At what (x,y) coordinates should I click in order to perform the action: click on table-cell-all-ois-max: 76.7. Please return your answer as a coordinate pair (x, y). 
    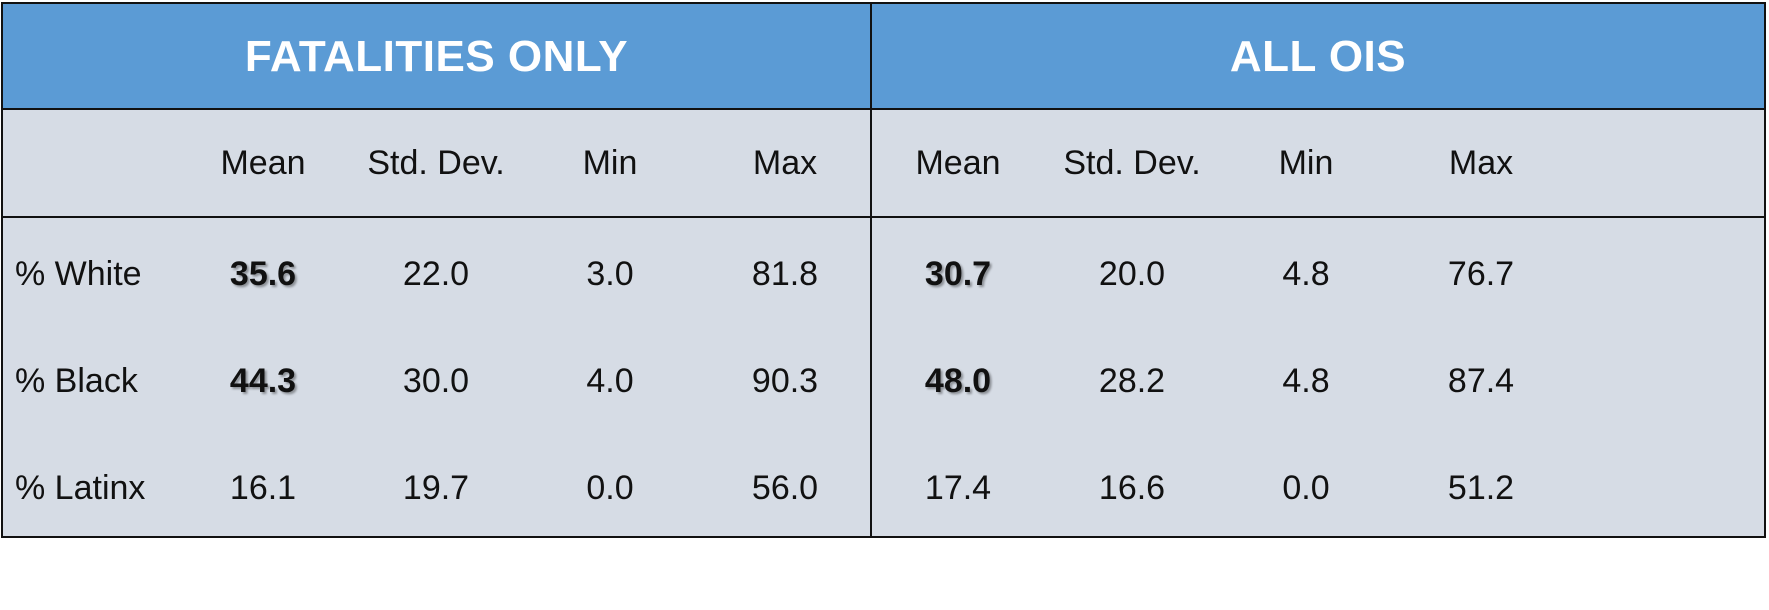
    Looking at the image, I should click on (1481, 274).